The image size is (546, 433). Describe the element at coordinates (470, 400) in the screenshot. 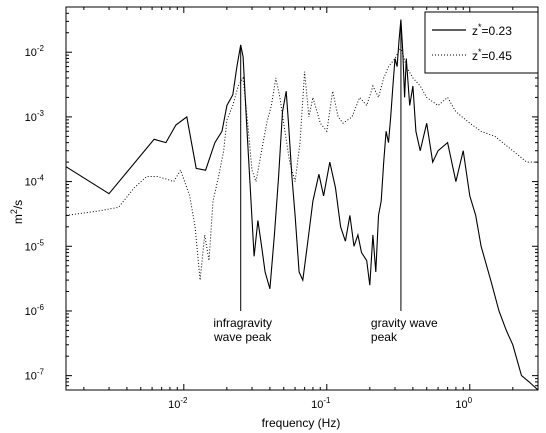

I see `x-tick-exp: 0` at that location.